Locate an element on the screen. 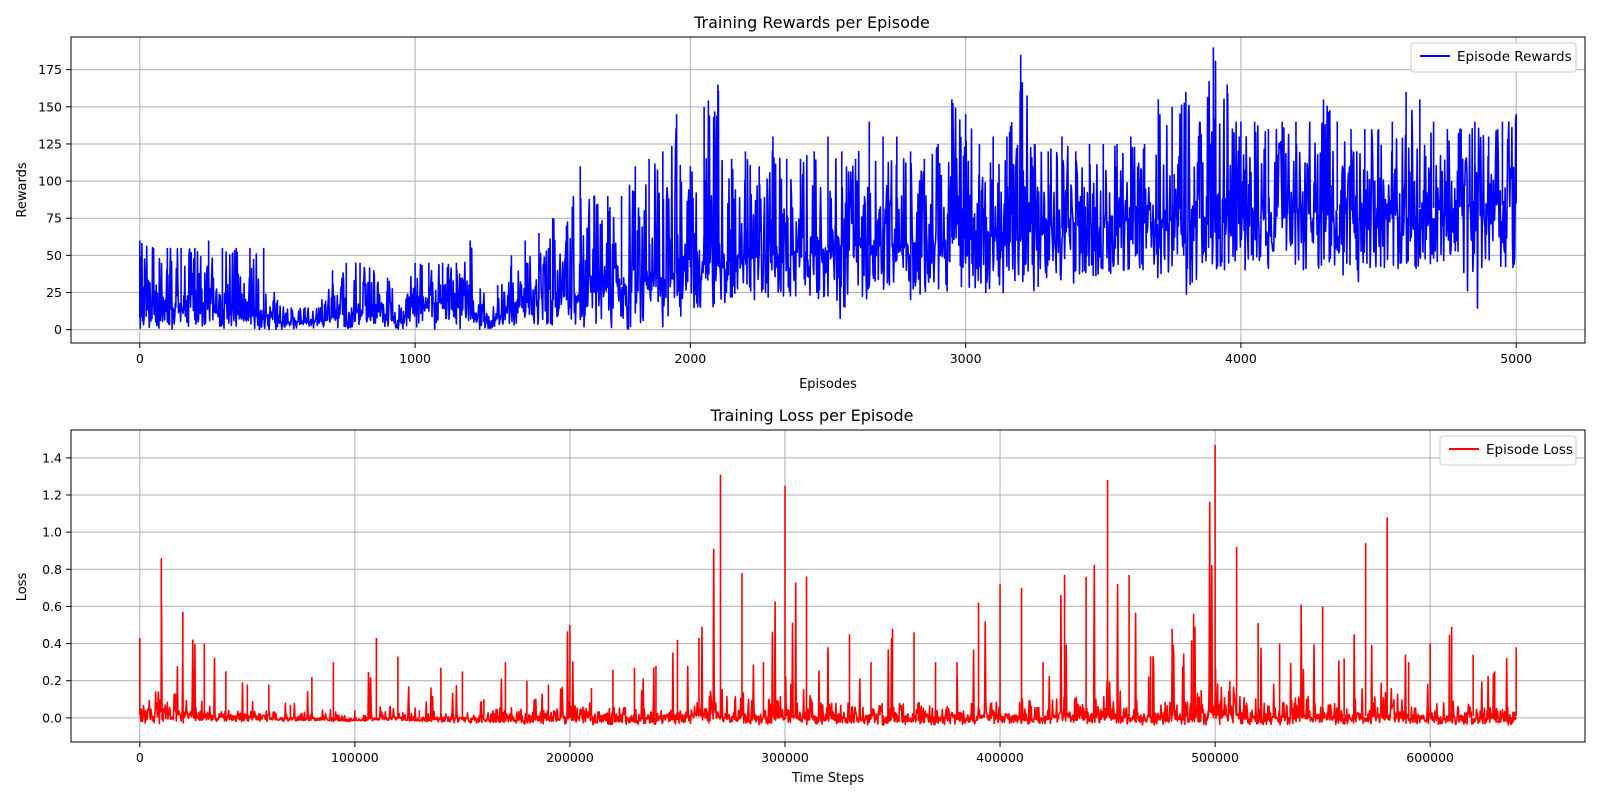  rewards-y-tick-label: 0 is located at coordinates (58, 329).